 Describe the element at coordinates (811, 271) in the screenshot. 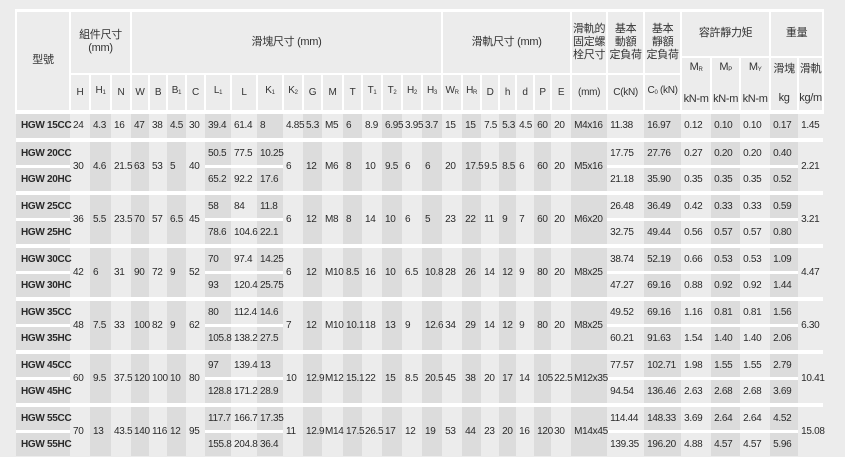

I see `cell-kg_rail: 4.47` at that location.